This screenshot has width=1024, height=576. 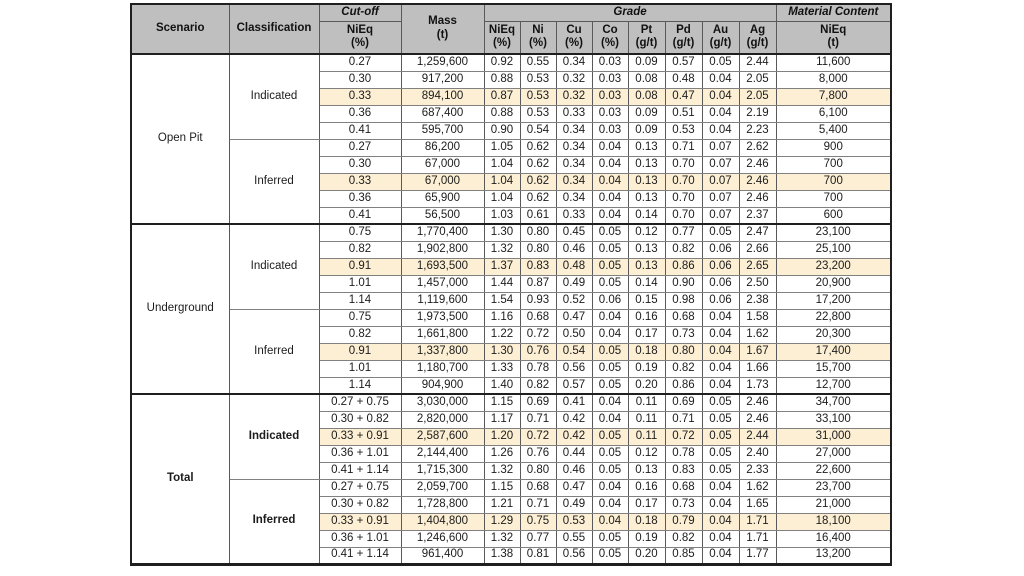 What do you see at coordinates (538, 402) in the screenshot?
I see `grade-cell-ni: 0.69` at bounding box center [538, 402].